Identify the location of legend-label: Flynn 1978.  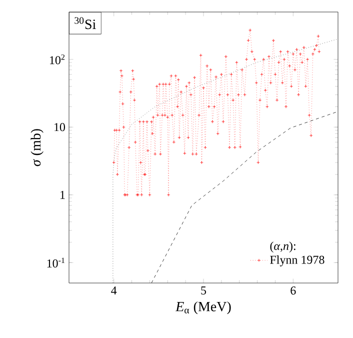
(297, 260).